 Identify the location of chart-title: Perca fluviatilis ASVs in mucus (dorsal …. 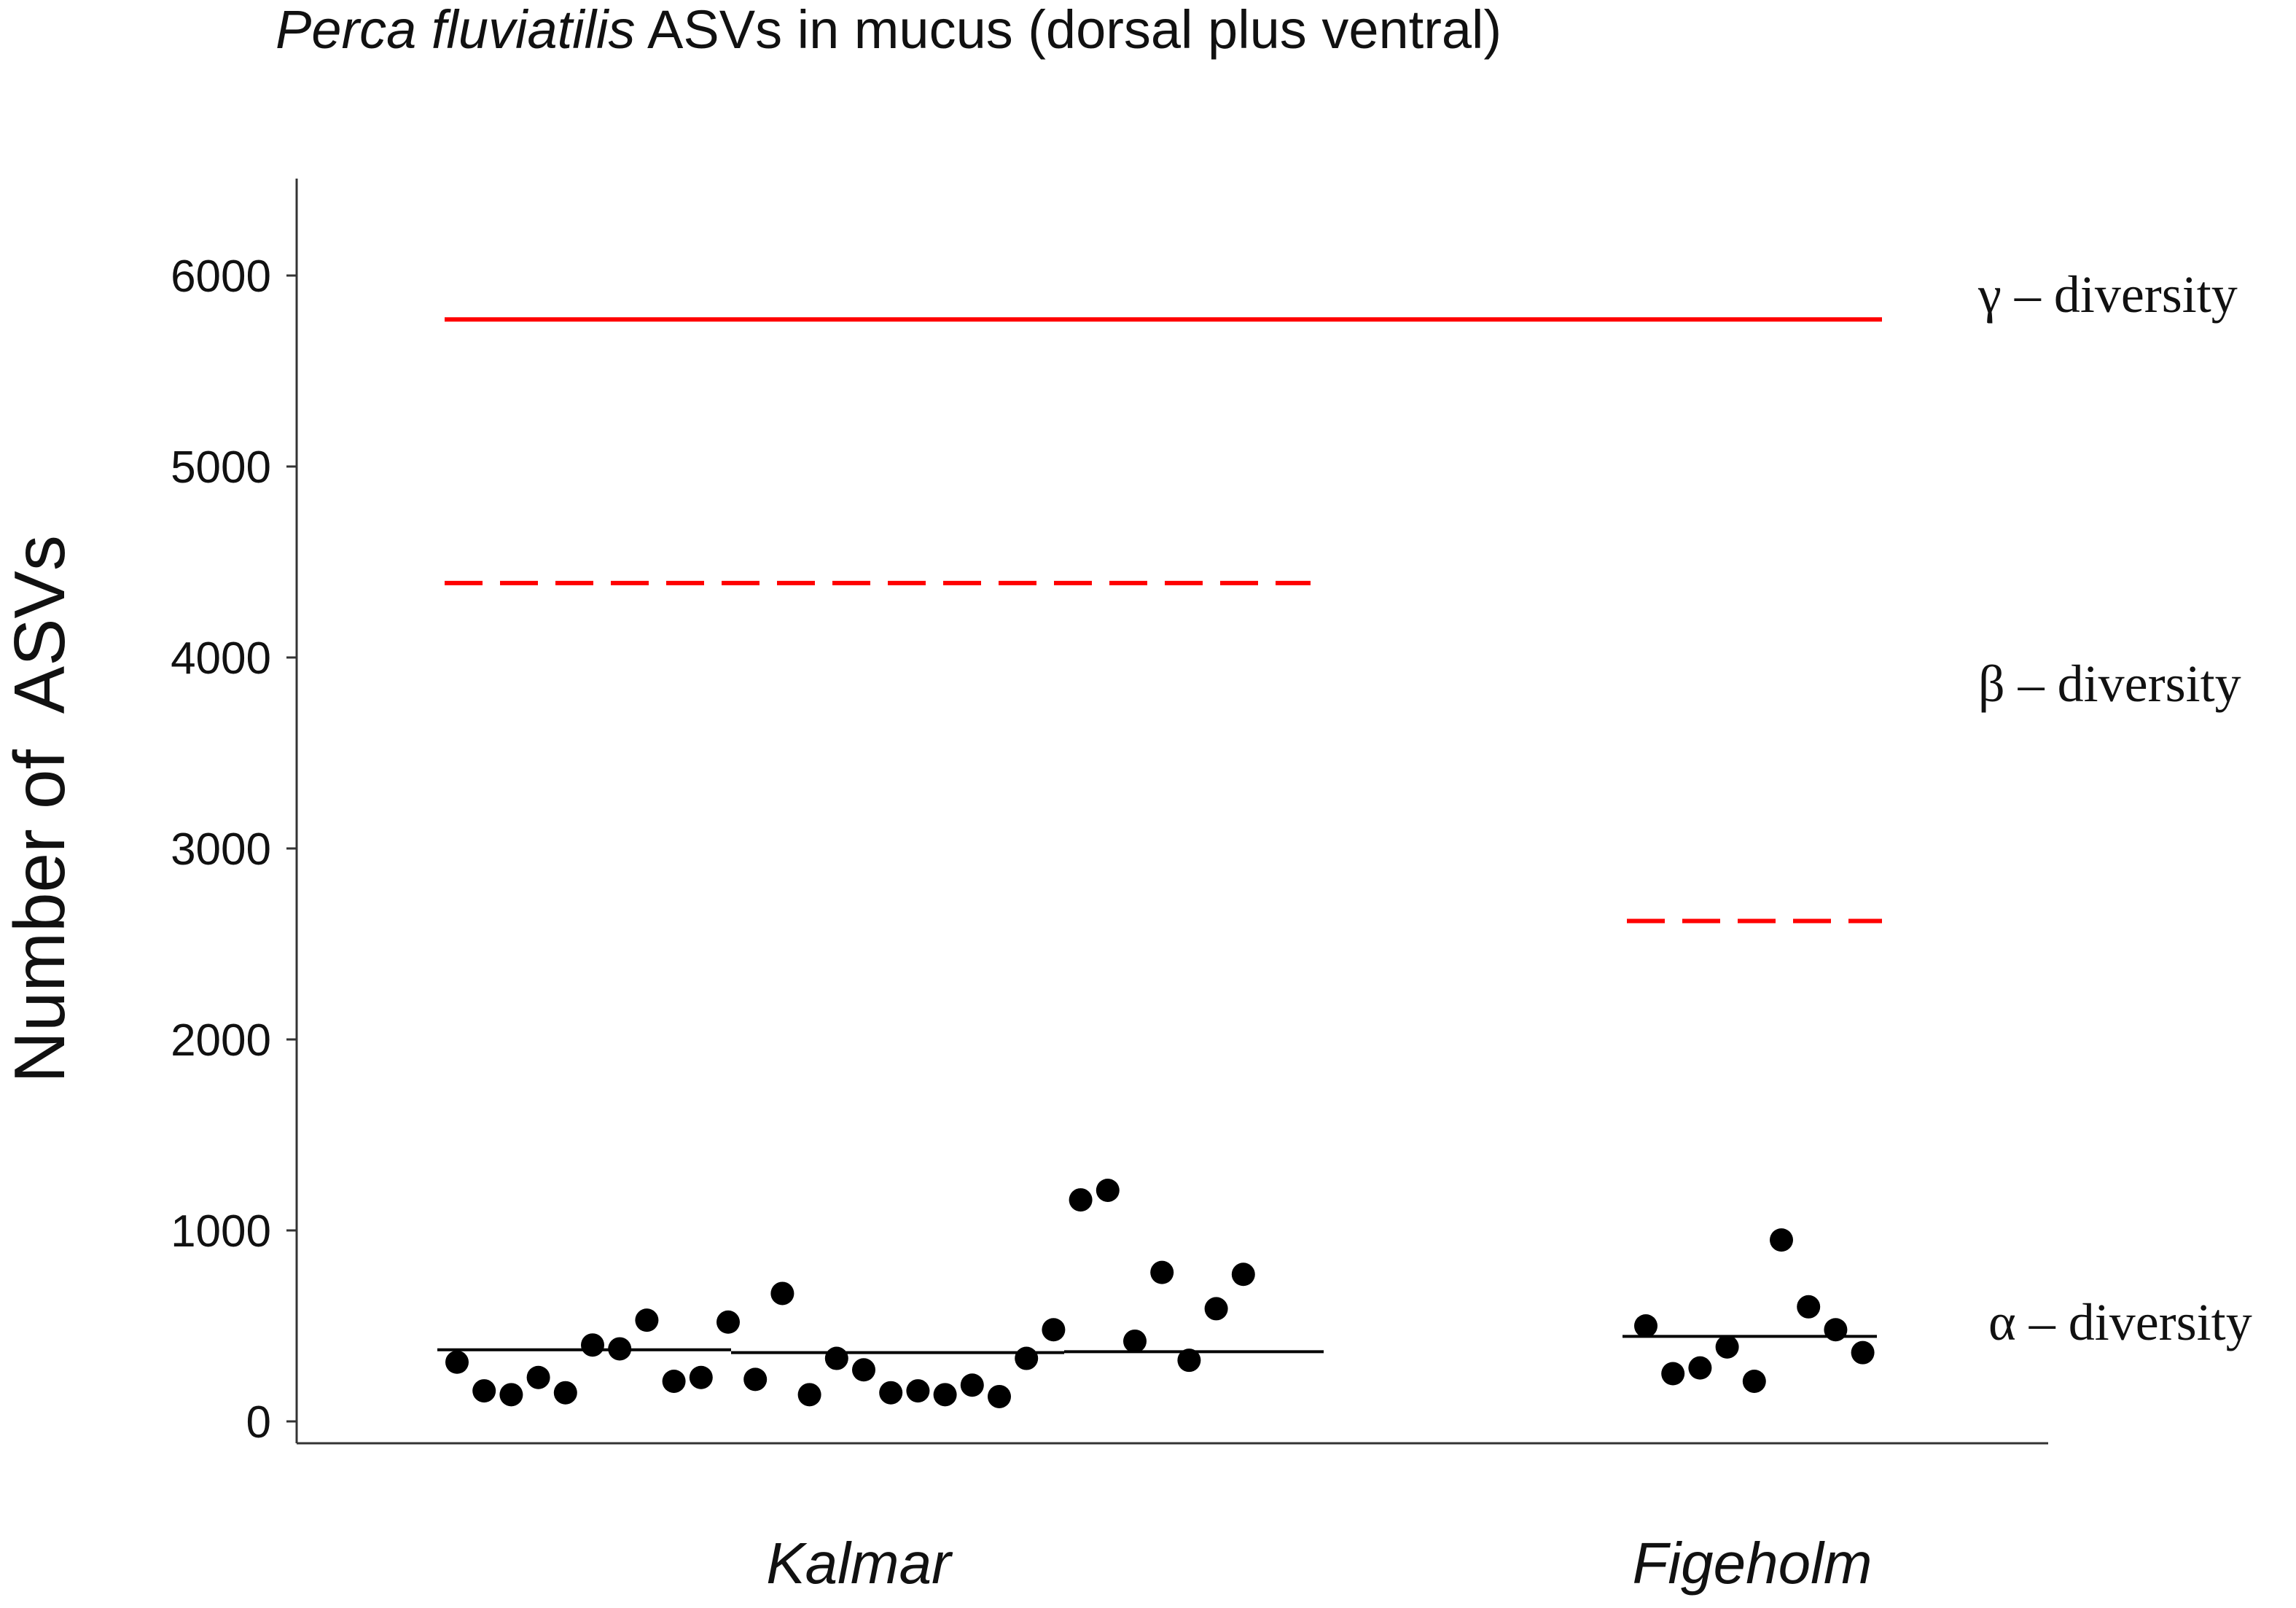
(889, 30).